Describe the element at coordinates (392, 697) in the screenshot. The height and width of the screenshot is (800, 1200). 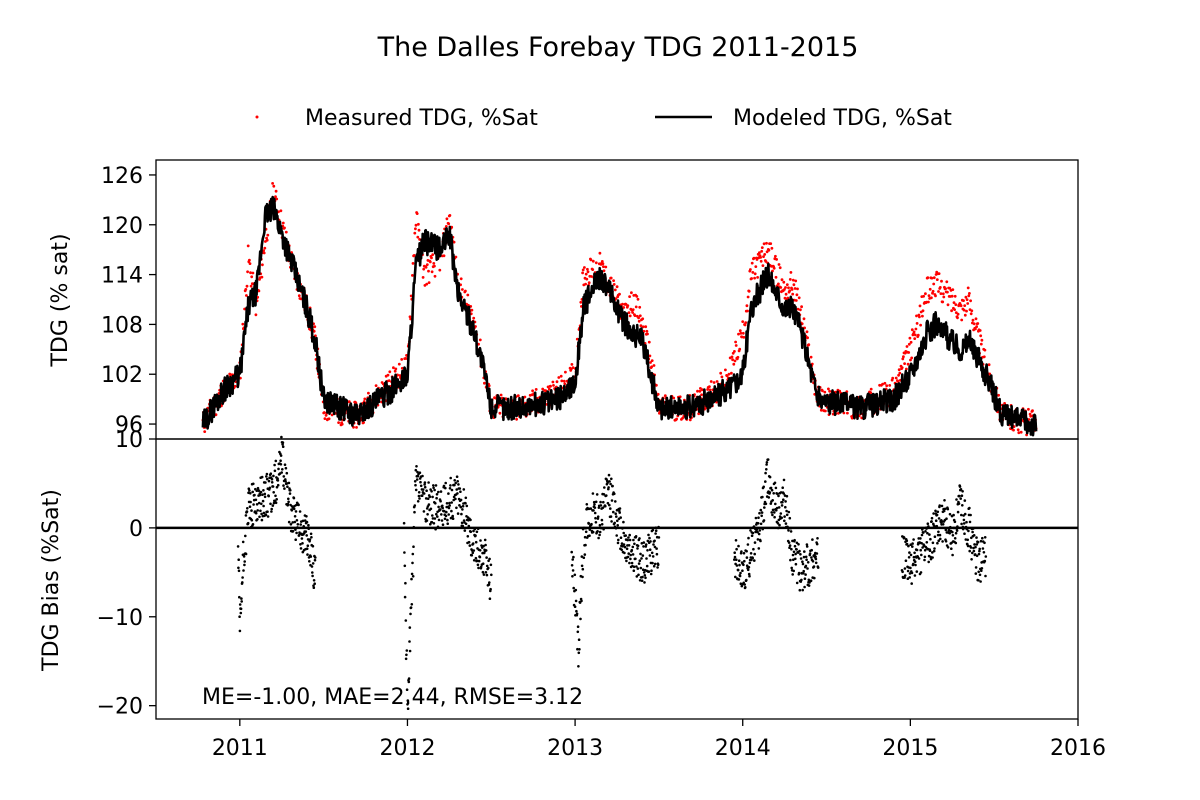
I see `error-stats-annotation: ME=-1.00, MAE=2.44, RMSE=3.12` at that location.